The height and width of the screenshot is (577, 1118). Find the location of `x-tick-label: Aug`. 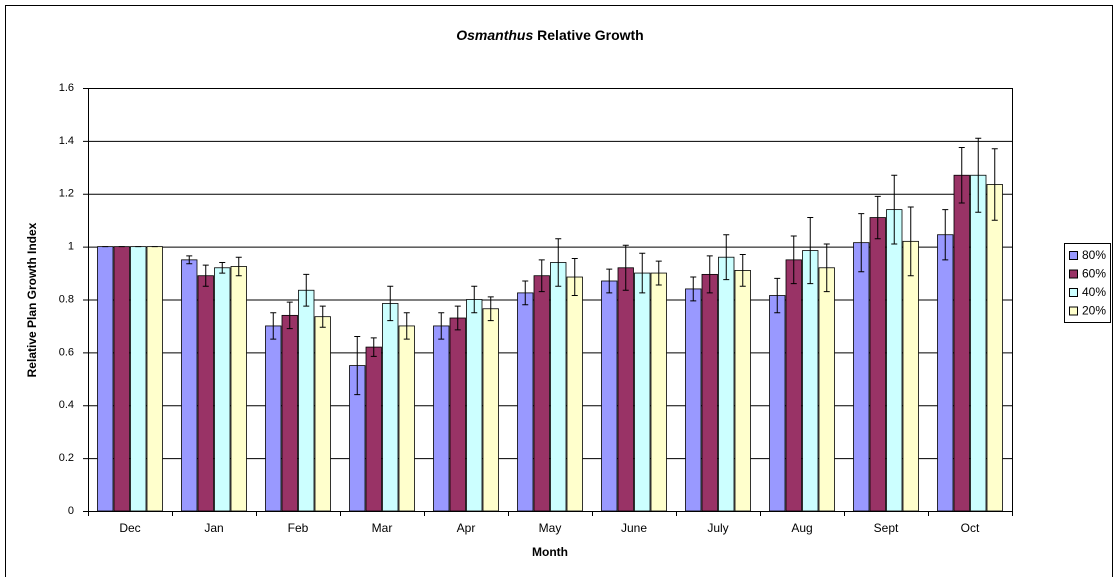

x-tick-label: Aug is located at coordinates (801, 528).